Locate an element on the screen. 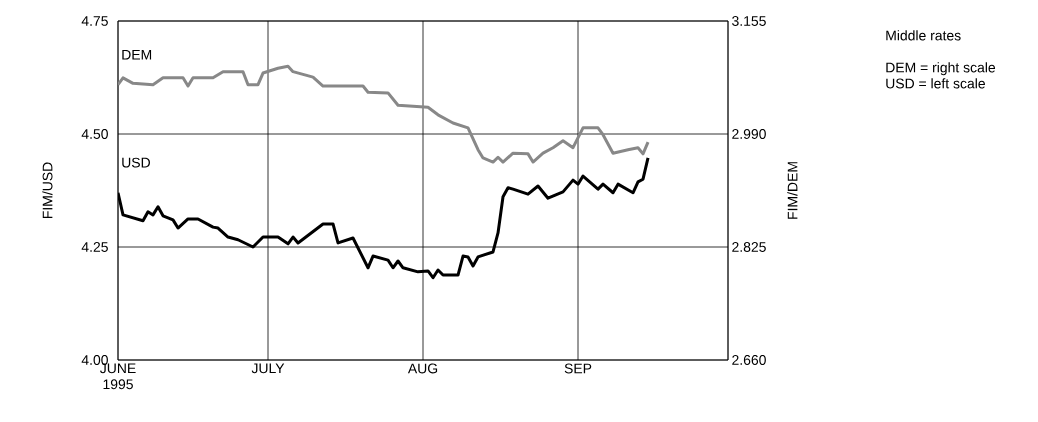 Image resolution: width=1038 pixels, height=422 pixels. y-tick-label: 4.00 is located at coordinates (94, 360).